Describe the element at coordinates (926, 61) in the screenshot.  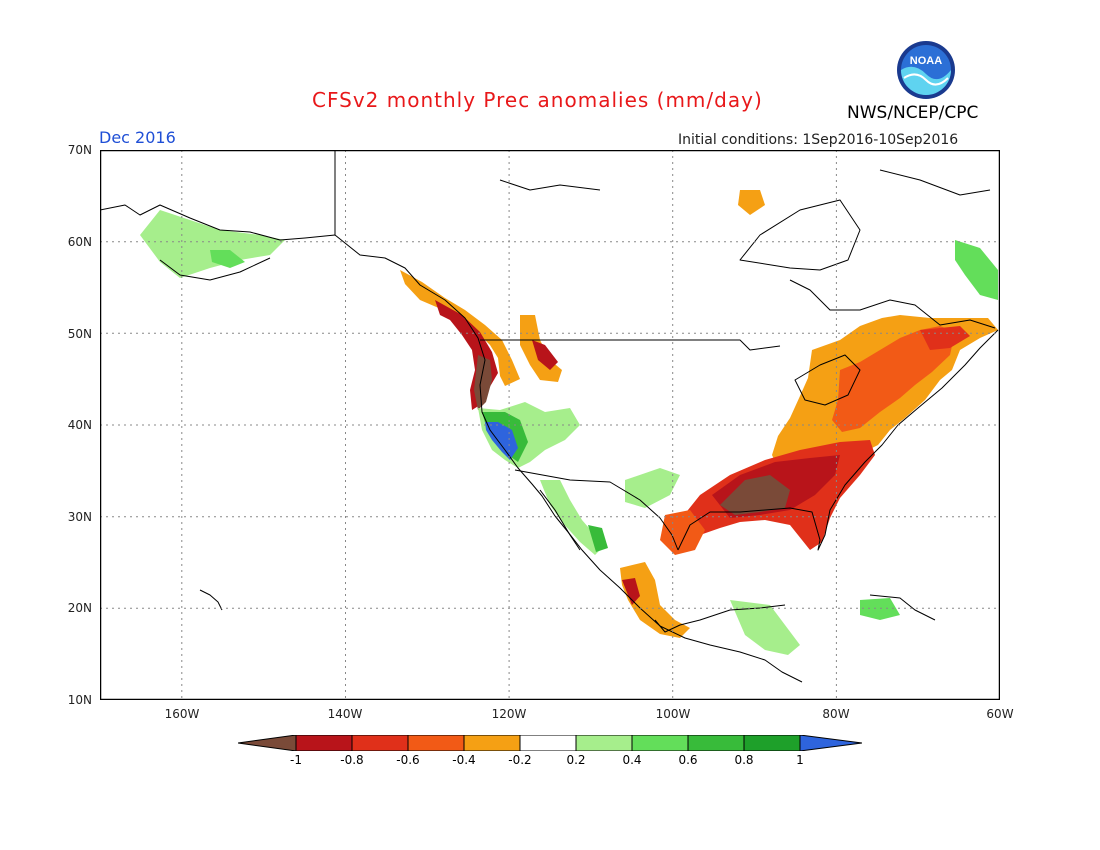
I see `noaa-logo-text: NOAA` at that location.